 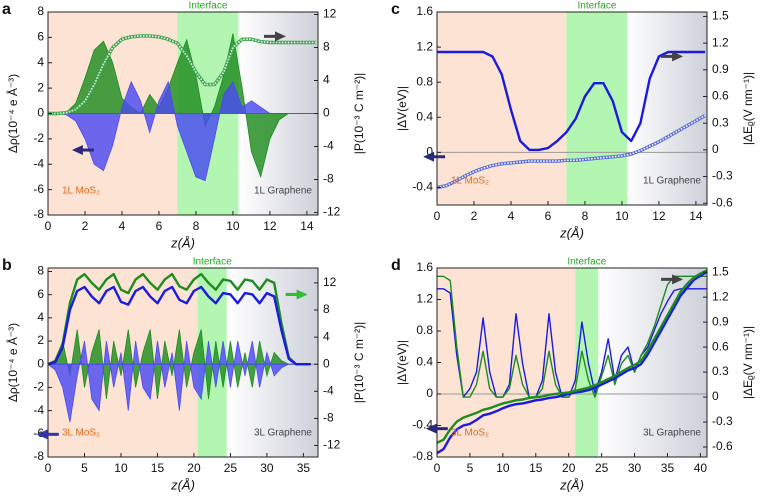 What do you see at coordinates (722, 176) in the screenshot?
I see `y2-tick-label: -0.3` at bounding box center [722, 176].